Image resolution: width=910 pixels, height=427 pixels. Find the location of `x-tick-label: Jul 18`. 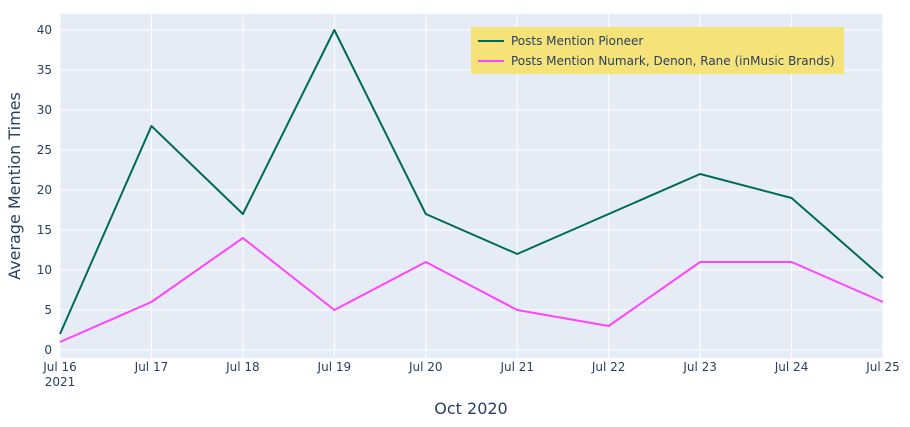

x-tick-label: Jul 18 is located at coordinates (242, 367).